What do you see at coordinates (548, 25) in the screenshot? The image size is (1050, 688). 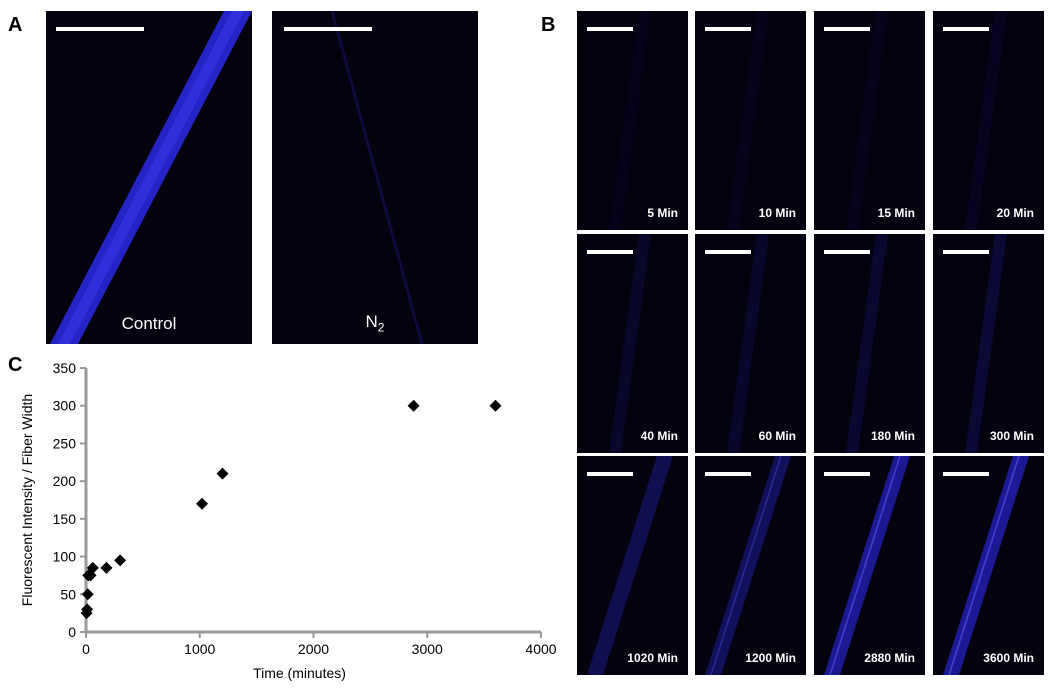 I see `panel-label-b: B` at bounding box center [548, 25].